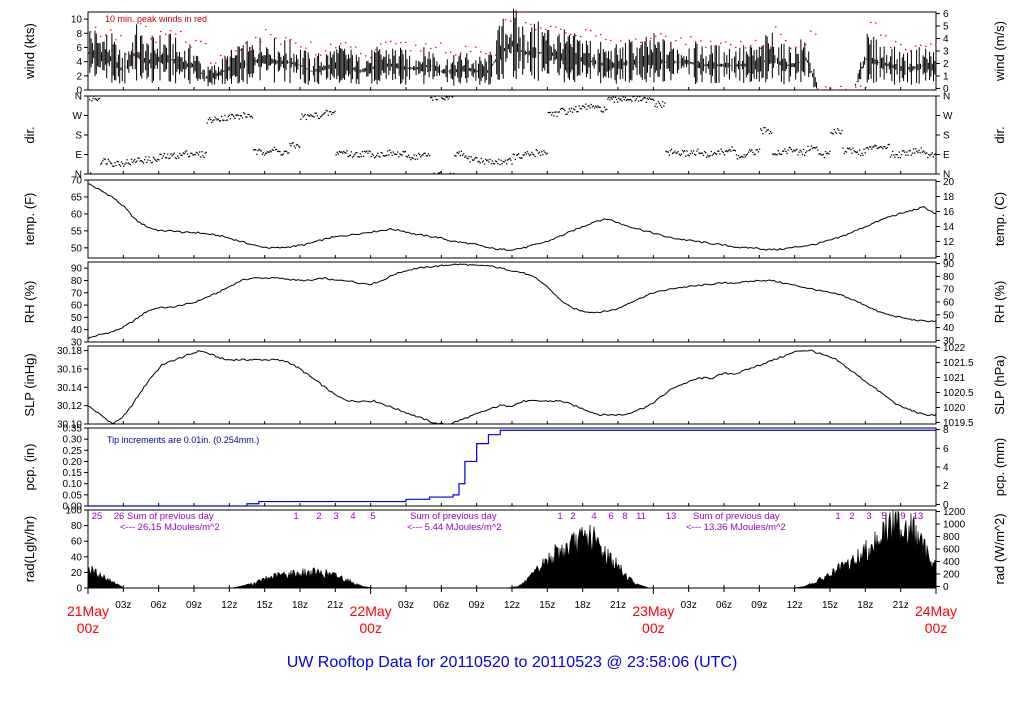 The image size is (1024, 705). What do you see at coordinates (88, 628) in the screenshot?
I see `time-axis-date-hour-label: 00z` at bounding box center [88, 628].